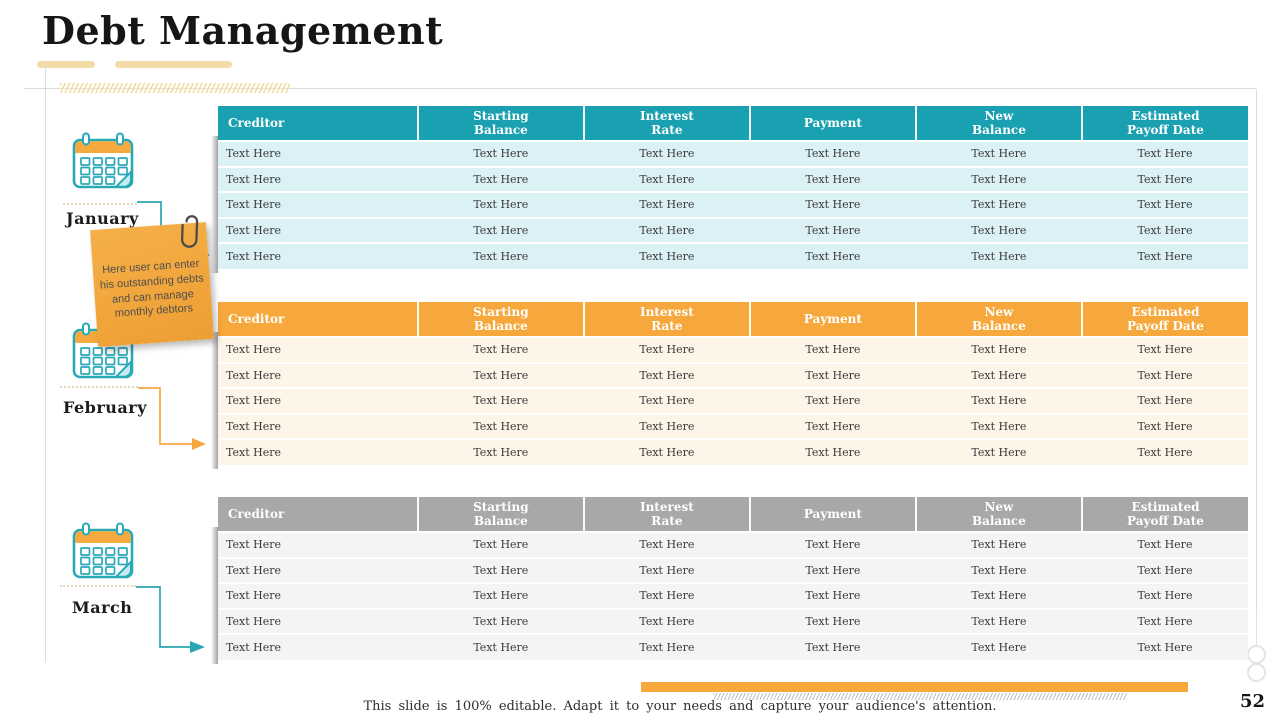  What do you see at coordinates (832, 123) in the screenshot?
I see `column-header: Payment` at bounding box center [832, 123].